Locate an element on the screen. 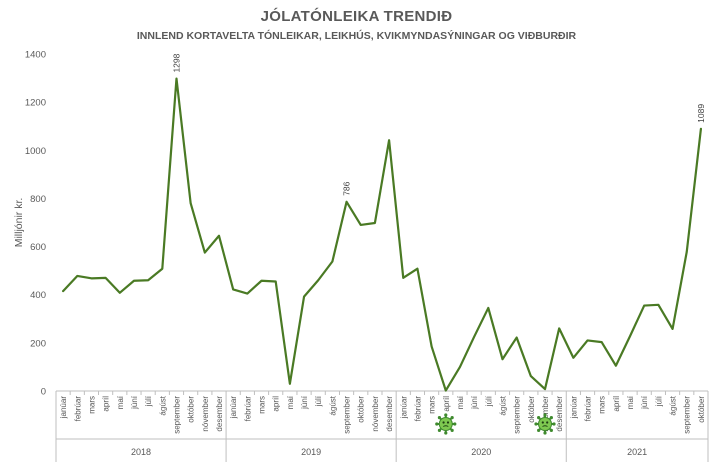  data-label: 786 is located at coordinates (347, 188).